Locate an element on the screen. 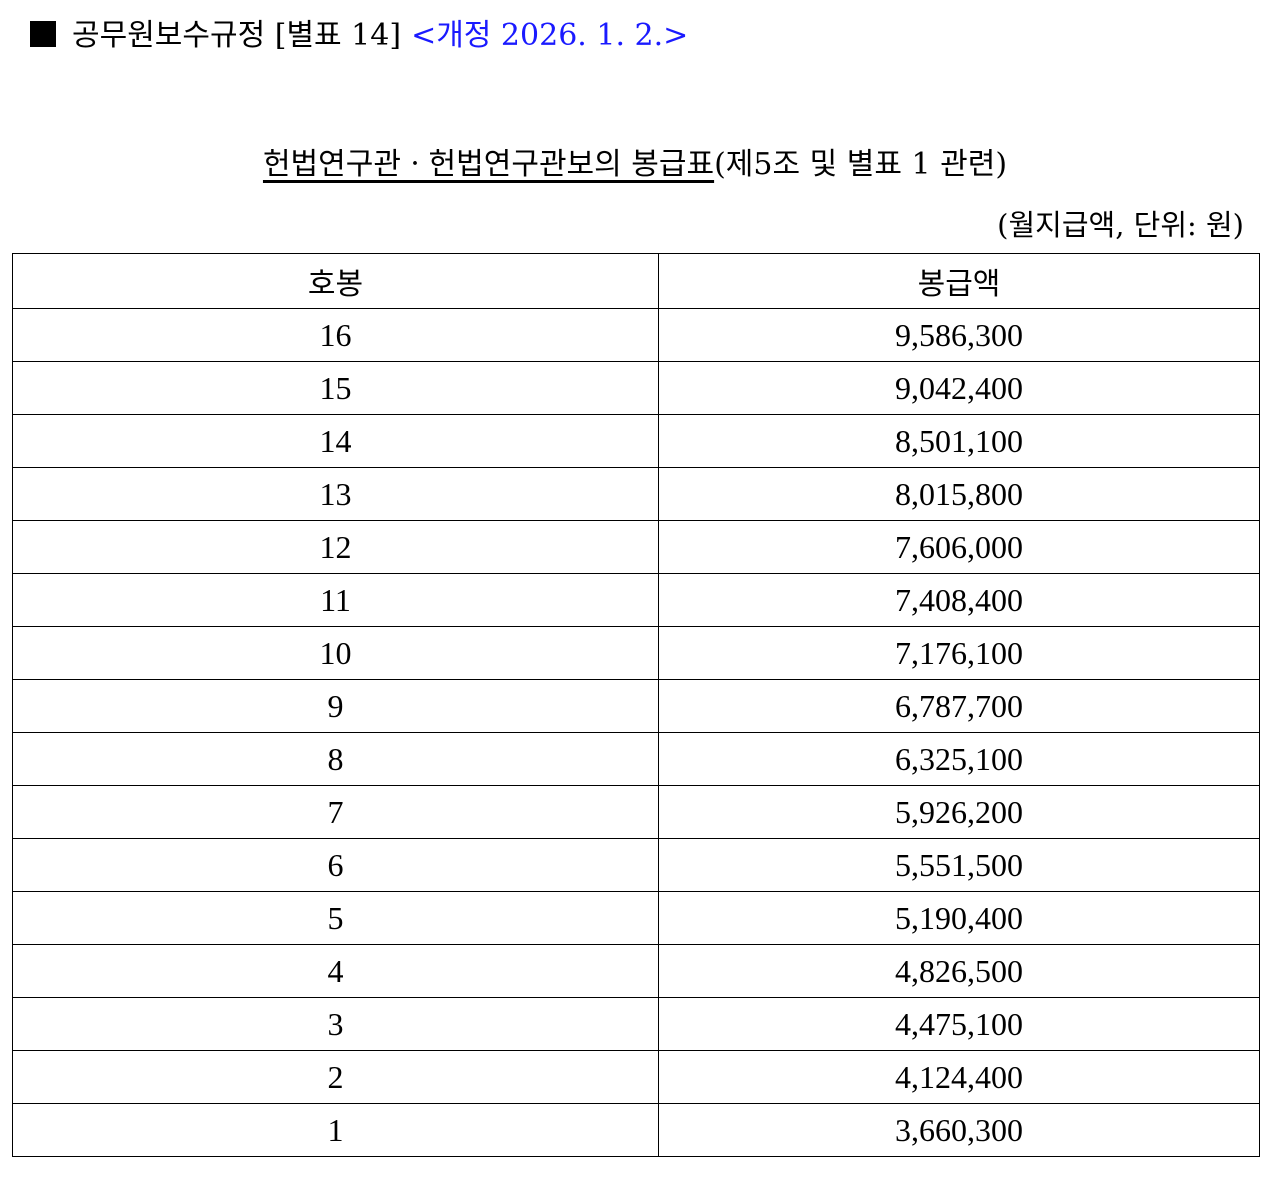 The width and height of the screenshot is (1280, 1187). salary-cell: 5,926,200 is located at coordinates (959, 812).